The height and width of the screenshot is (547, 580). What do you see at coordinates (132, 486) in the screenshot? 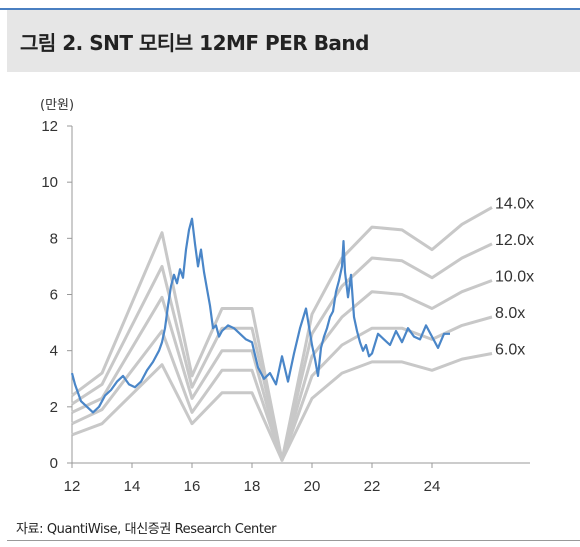
I see `x-tick-label: 14` at bounding box center [132, 486].